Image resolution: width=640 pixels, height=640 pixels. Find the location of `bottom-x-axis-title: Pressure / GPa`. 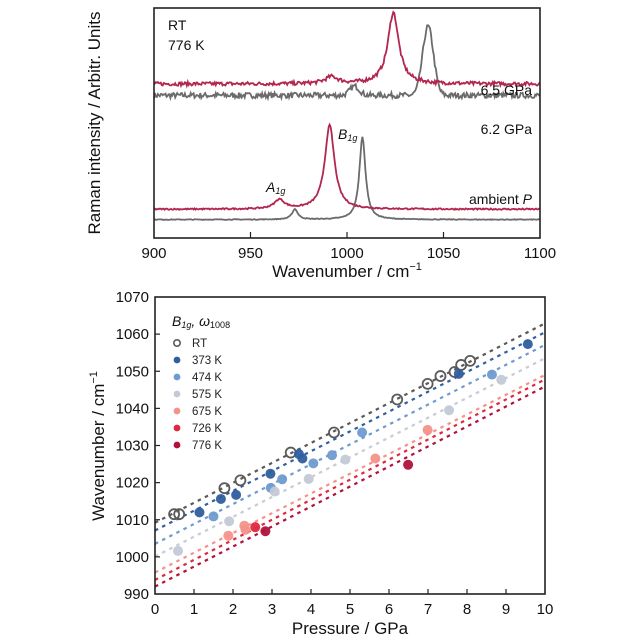

bottom-x-axis-title: Pressure / GPa is located at coordinates (350, 628).